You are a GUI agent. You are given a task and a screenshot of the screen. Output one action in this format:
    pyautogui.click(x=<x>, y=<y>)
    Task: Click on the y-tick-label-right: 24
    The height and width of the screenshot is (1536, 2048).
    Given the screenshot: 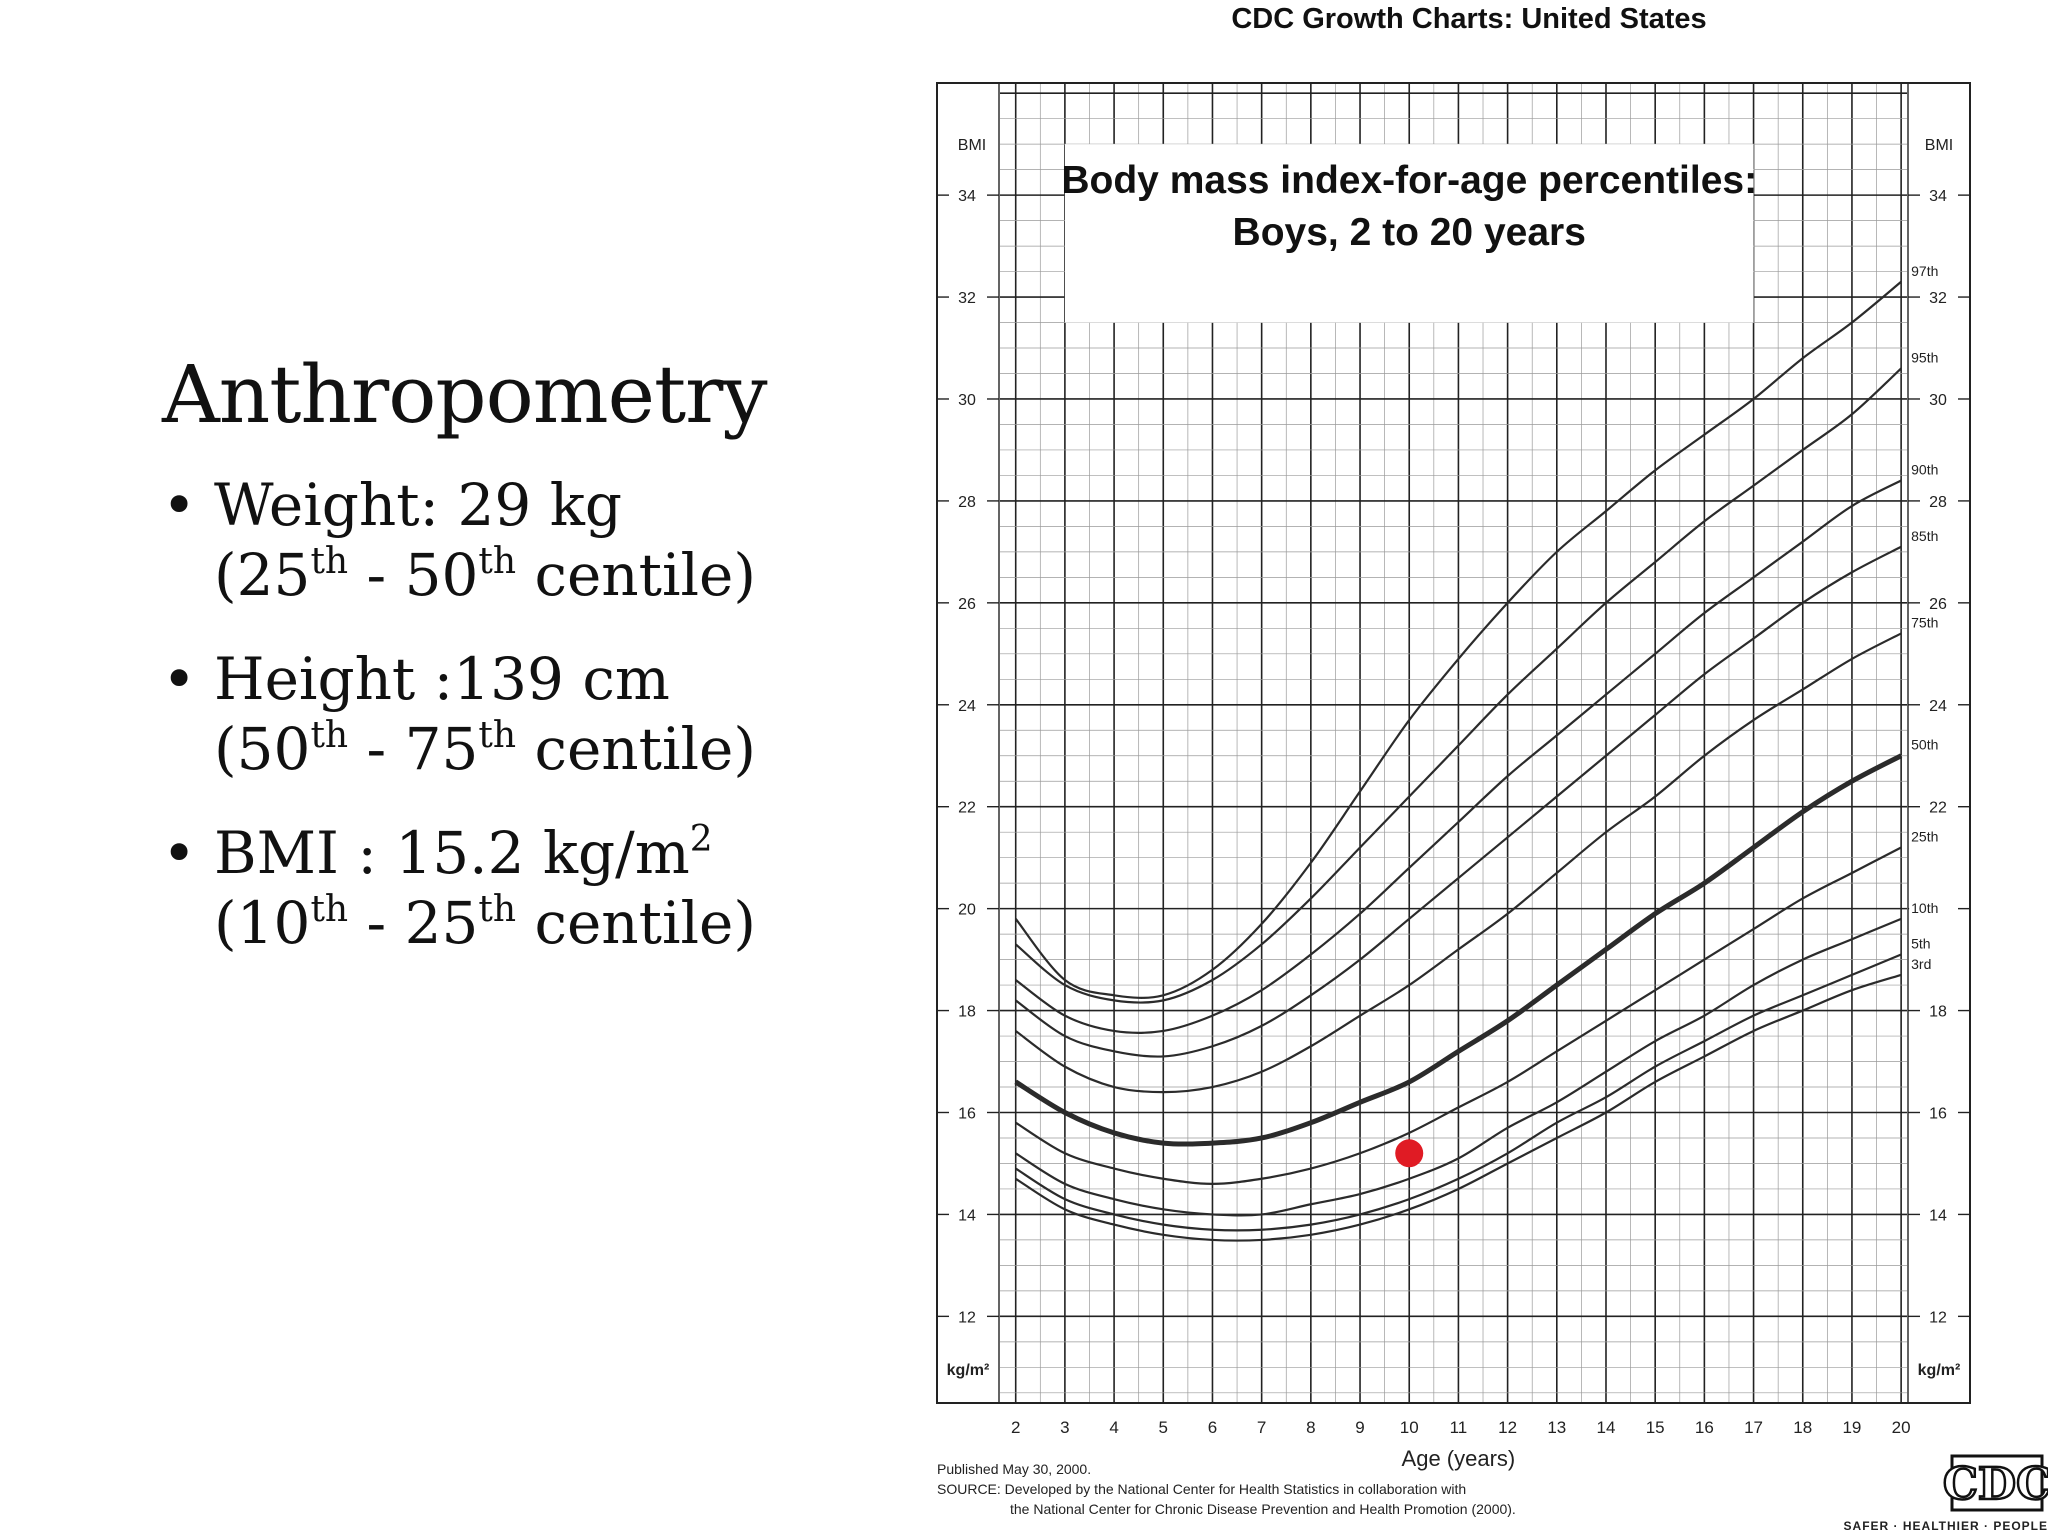 What is the action you would take?
    pyautogui.click(x=1938, y=706)
    